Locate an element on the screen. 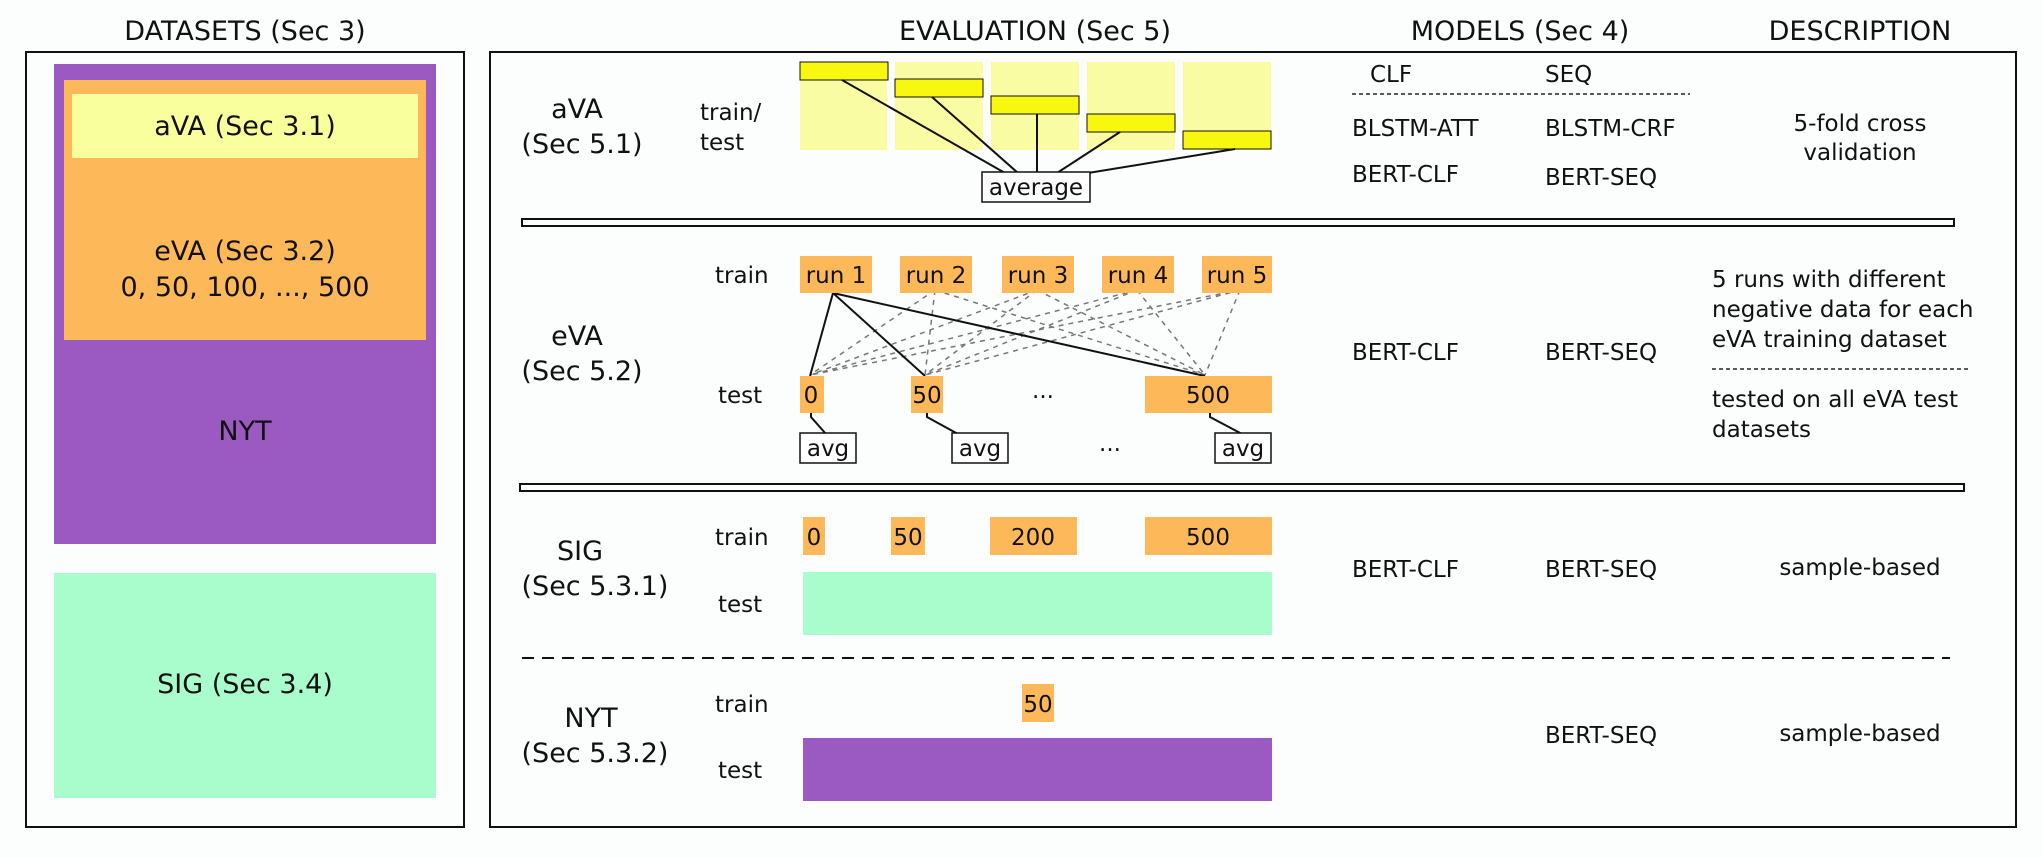 The height and width of the screenshot is (858, 2043). header-evaluation: EVALUATION (Sec 5) is located at coordinates (1035, 31).